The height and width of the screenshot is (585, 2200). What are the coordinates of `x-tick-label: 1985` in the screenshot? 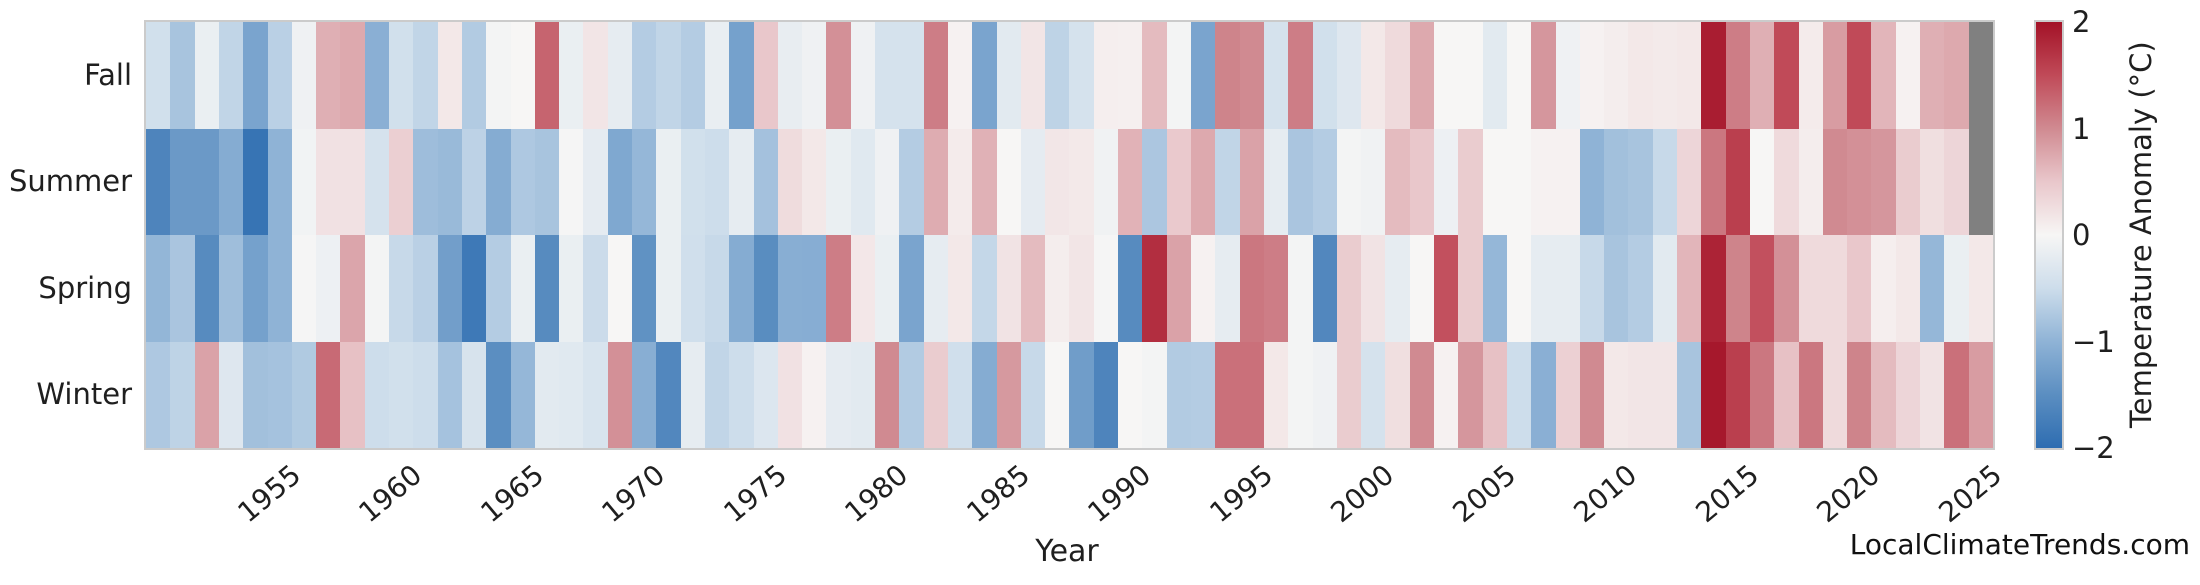 It's located at (998, 494).